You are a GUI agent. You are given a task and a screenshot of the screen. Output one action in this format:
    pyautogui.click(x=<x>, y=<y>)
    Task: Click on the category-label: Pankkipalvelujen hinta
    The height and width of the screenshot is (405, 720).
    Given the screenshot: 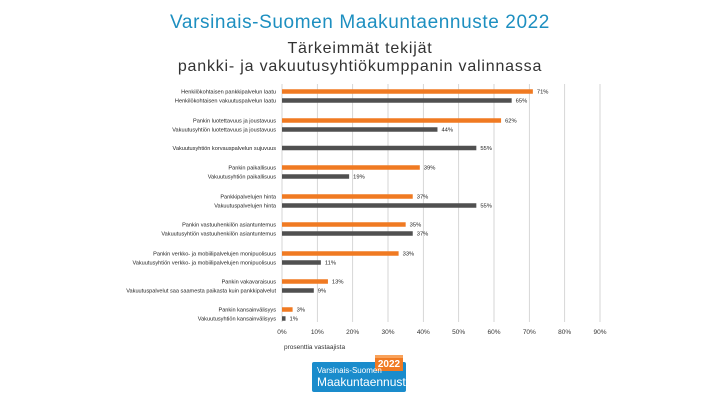 What is the action you would take?
    pyautogui.click(x=248, y=198)
    